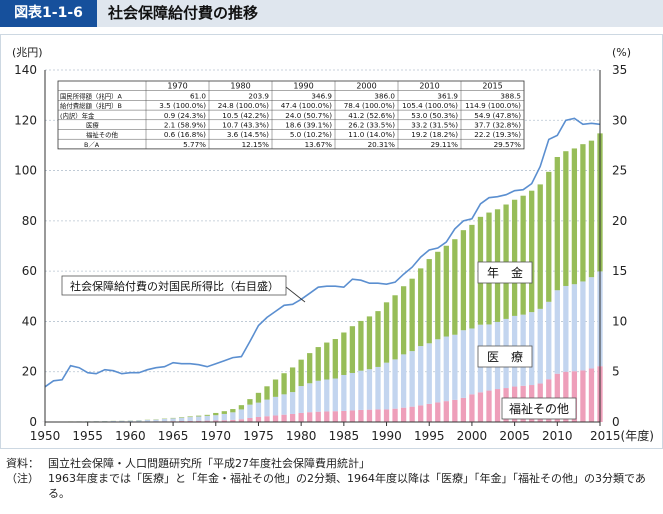 The image size is (663, 514). What do you see at coordinates (311, 134) in the screenshot?
I see `table-cell: 5.0 (10.2%)` at bounding box center [311, 134].